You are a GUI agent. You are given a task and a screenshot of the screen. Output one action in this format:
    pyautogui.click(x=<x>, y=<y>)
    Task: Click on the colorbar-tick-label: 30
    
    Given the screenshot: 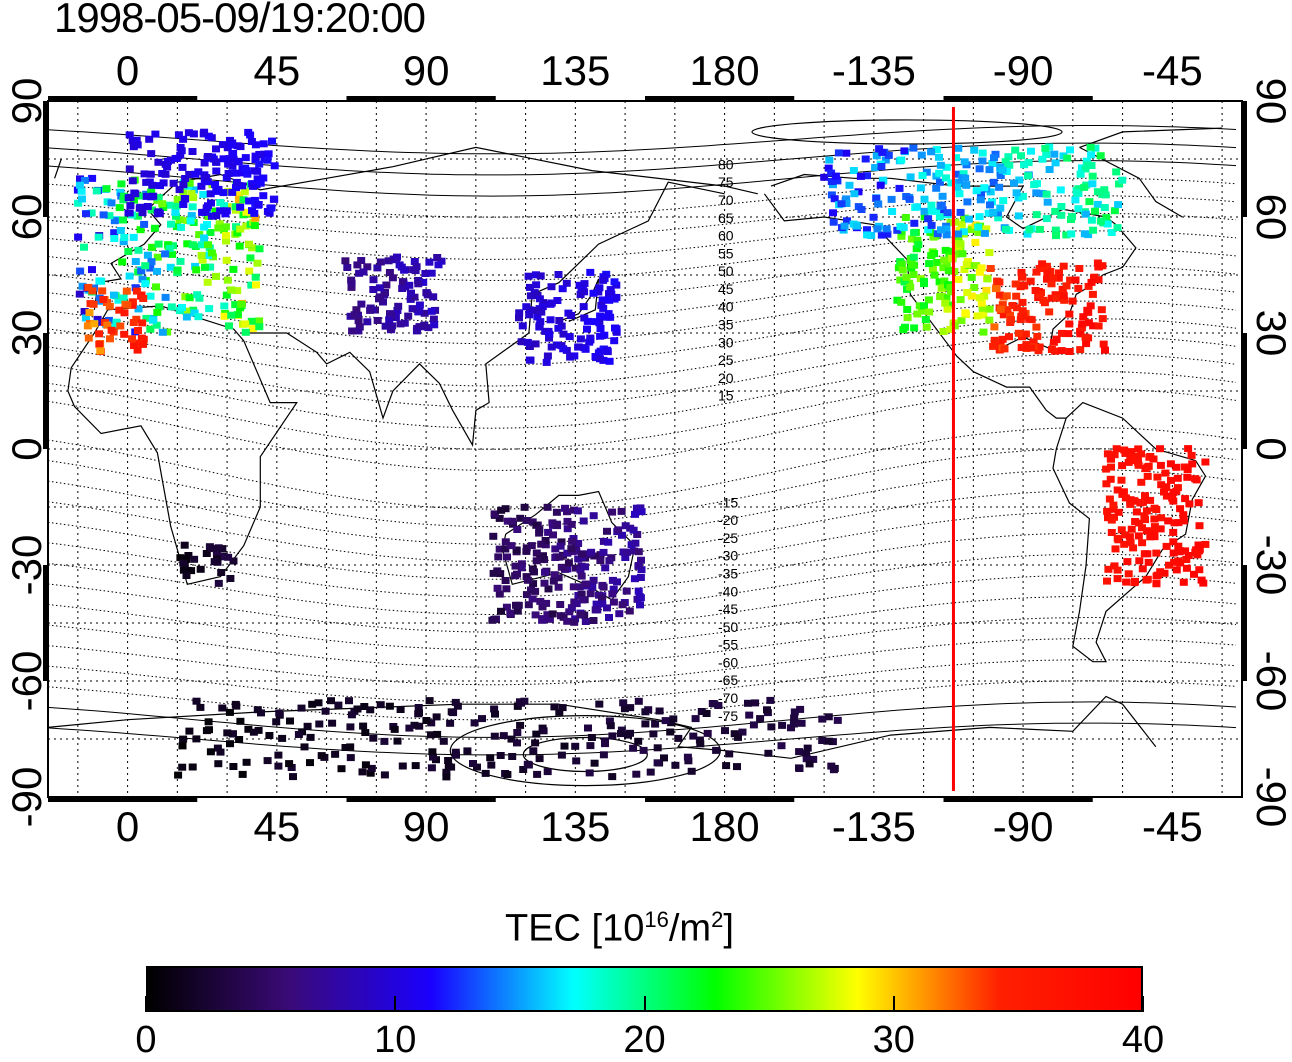 What is the action you would take?
    pyautogui.click(x=893, y=1040)
    